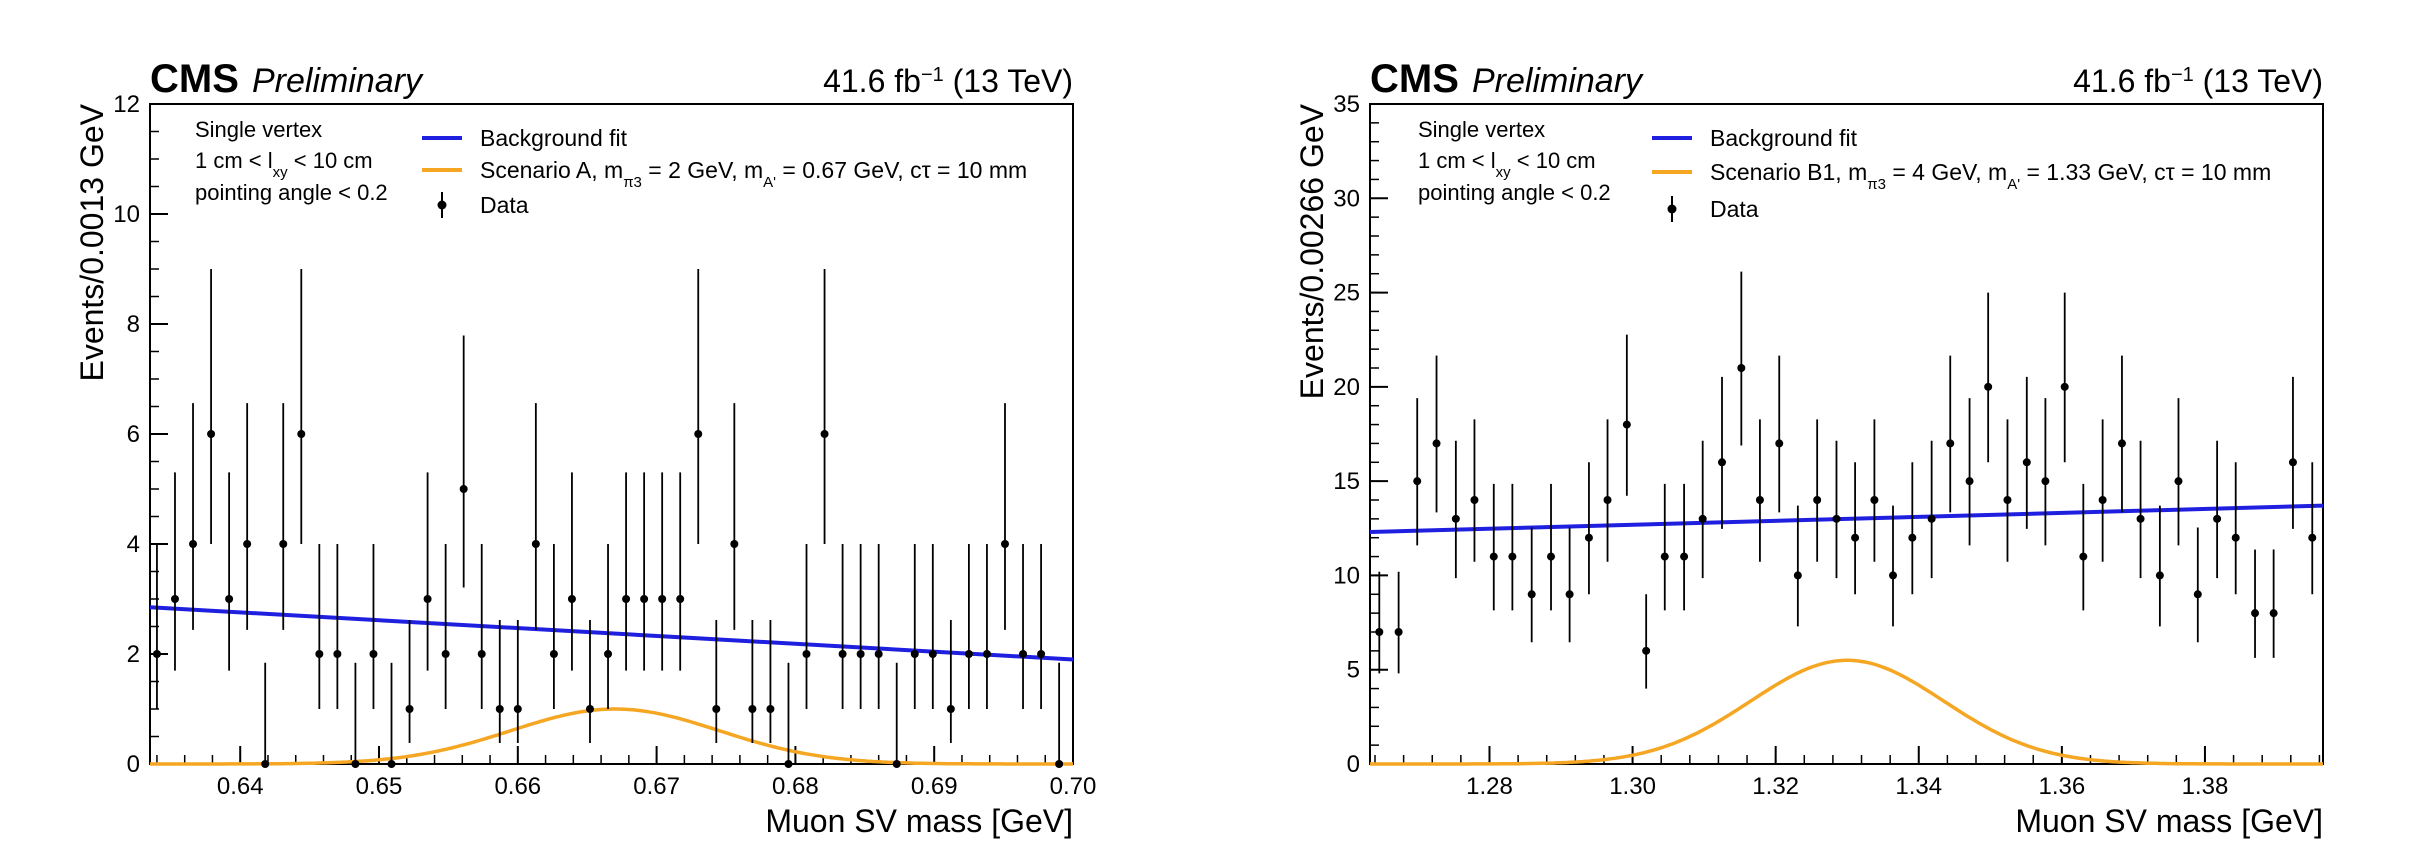 The height and width of the screenshot is (854, 2435). What do you see at coordinates (1846, 712) in the screenshot?
I see `signal-curve` at bounding box center [1846, 712].